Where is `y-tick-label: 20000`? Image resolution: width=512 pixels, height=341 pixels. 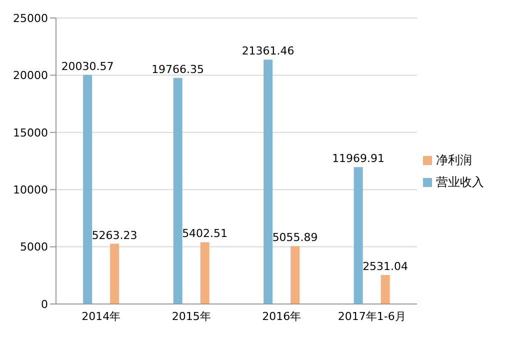 y-tick-label: 20000 is located at coordinates (30, 75).